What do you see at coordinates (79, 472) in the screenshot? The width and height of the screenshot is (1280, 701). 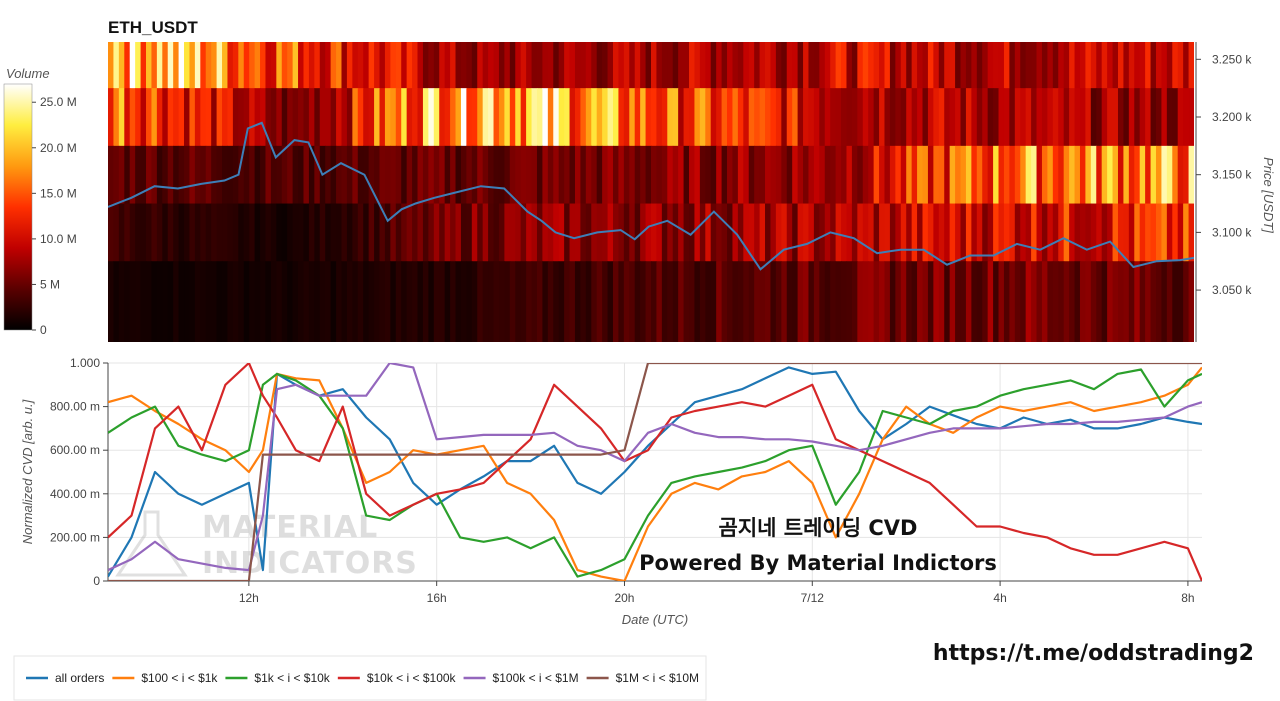 I see `cvd-y-ticks: 0 200.00 m 400.00 m 600.00 m 800.00 m 1.000` at bounding box center [79, 472].